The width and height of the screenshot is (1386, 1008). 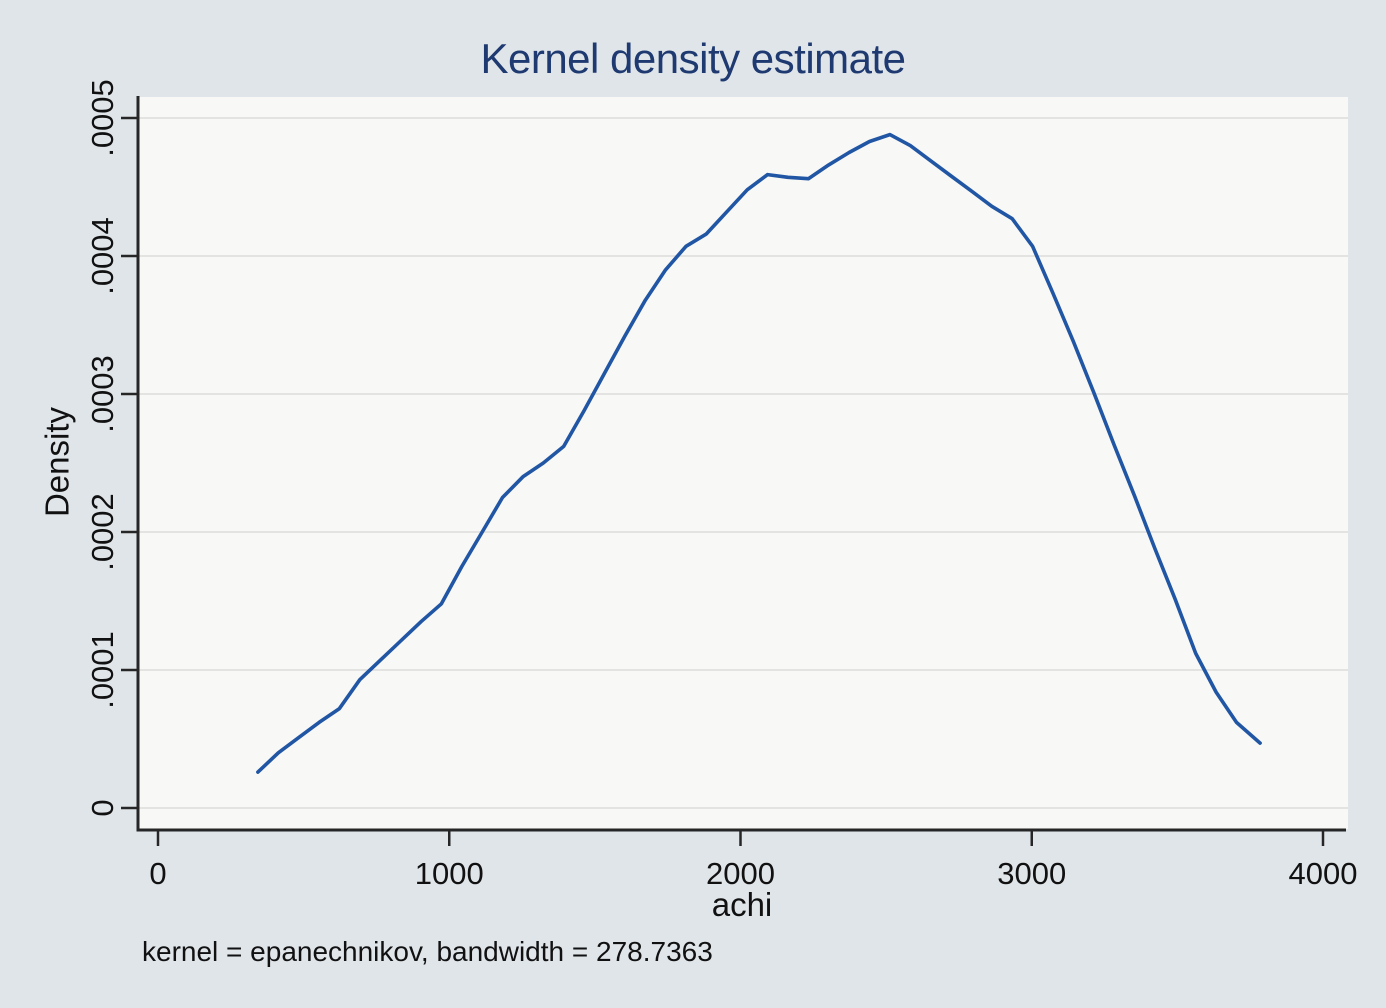 What do you see at coordinates (157, 873) in the screenshot?
I see `x-tick-label: 0` at bounding box center [157, 873].